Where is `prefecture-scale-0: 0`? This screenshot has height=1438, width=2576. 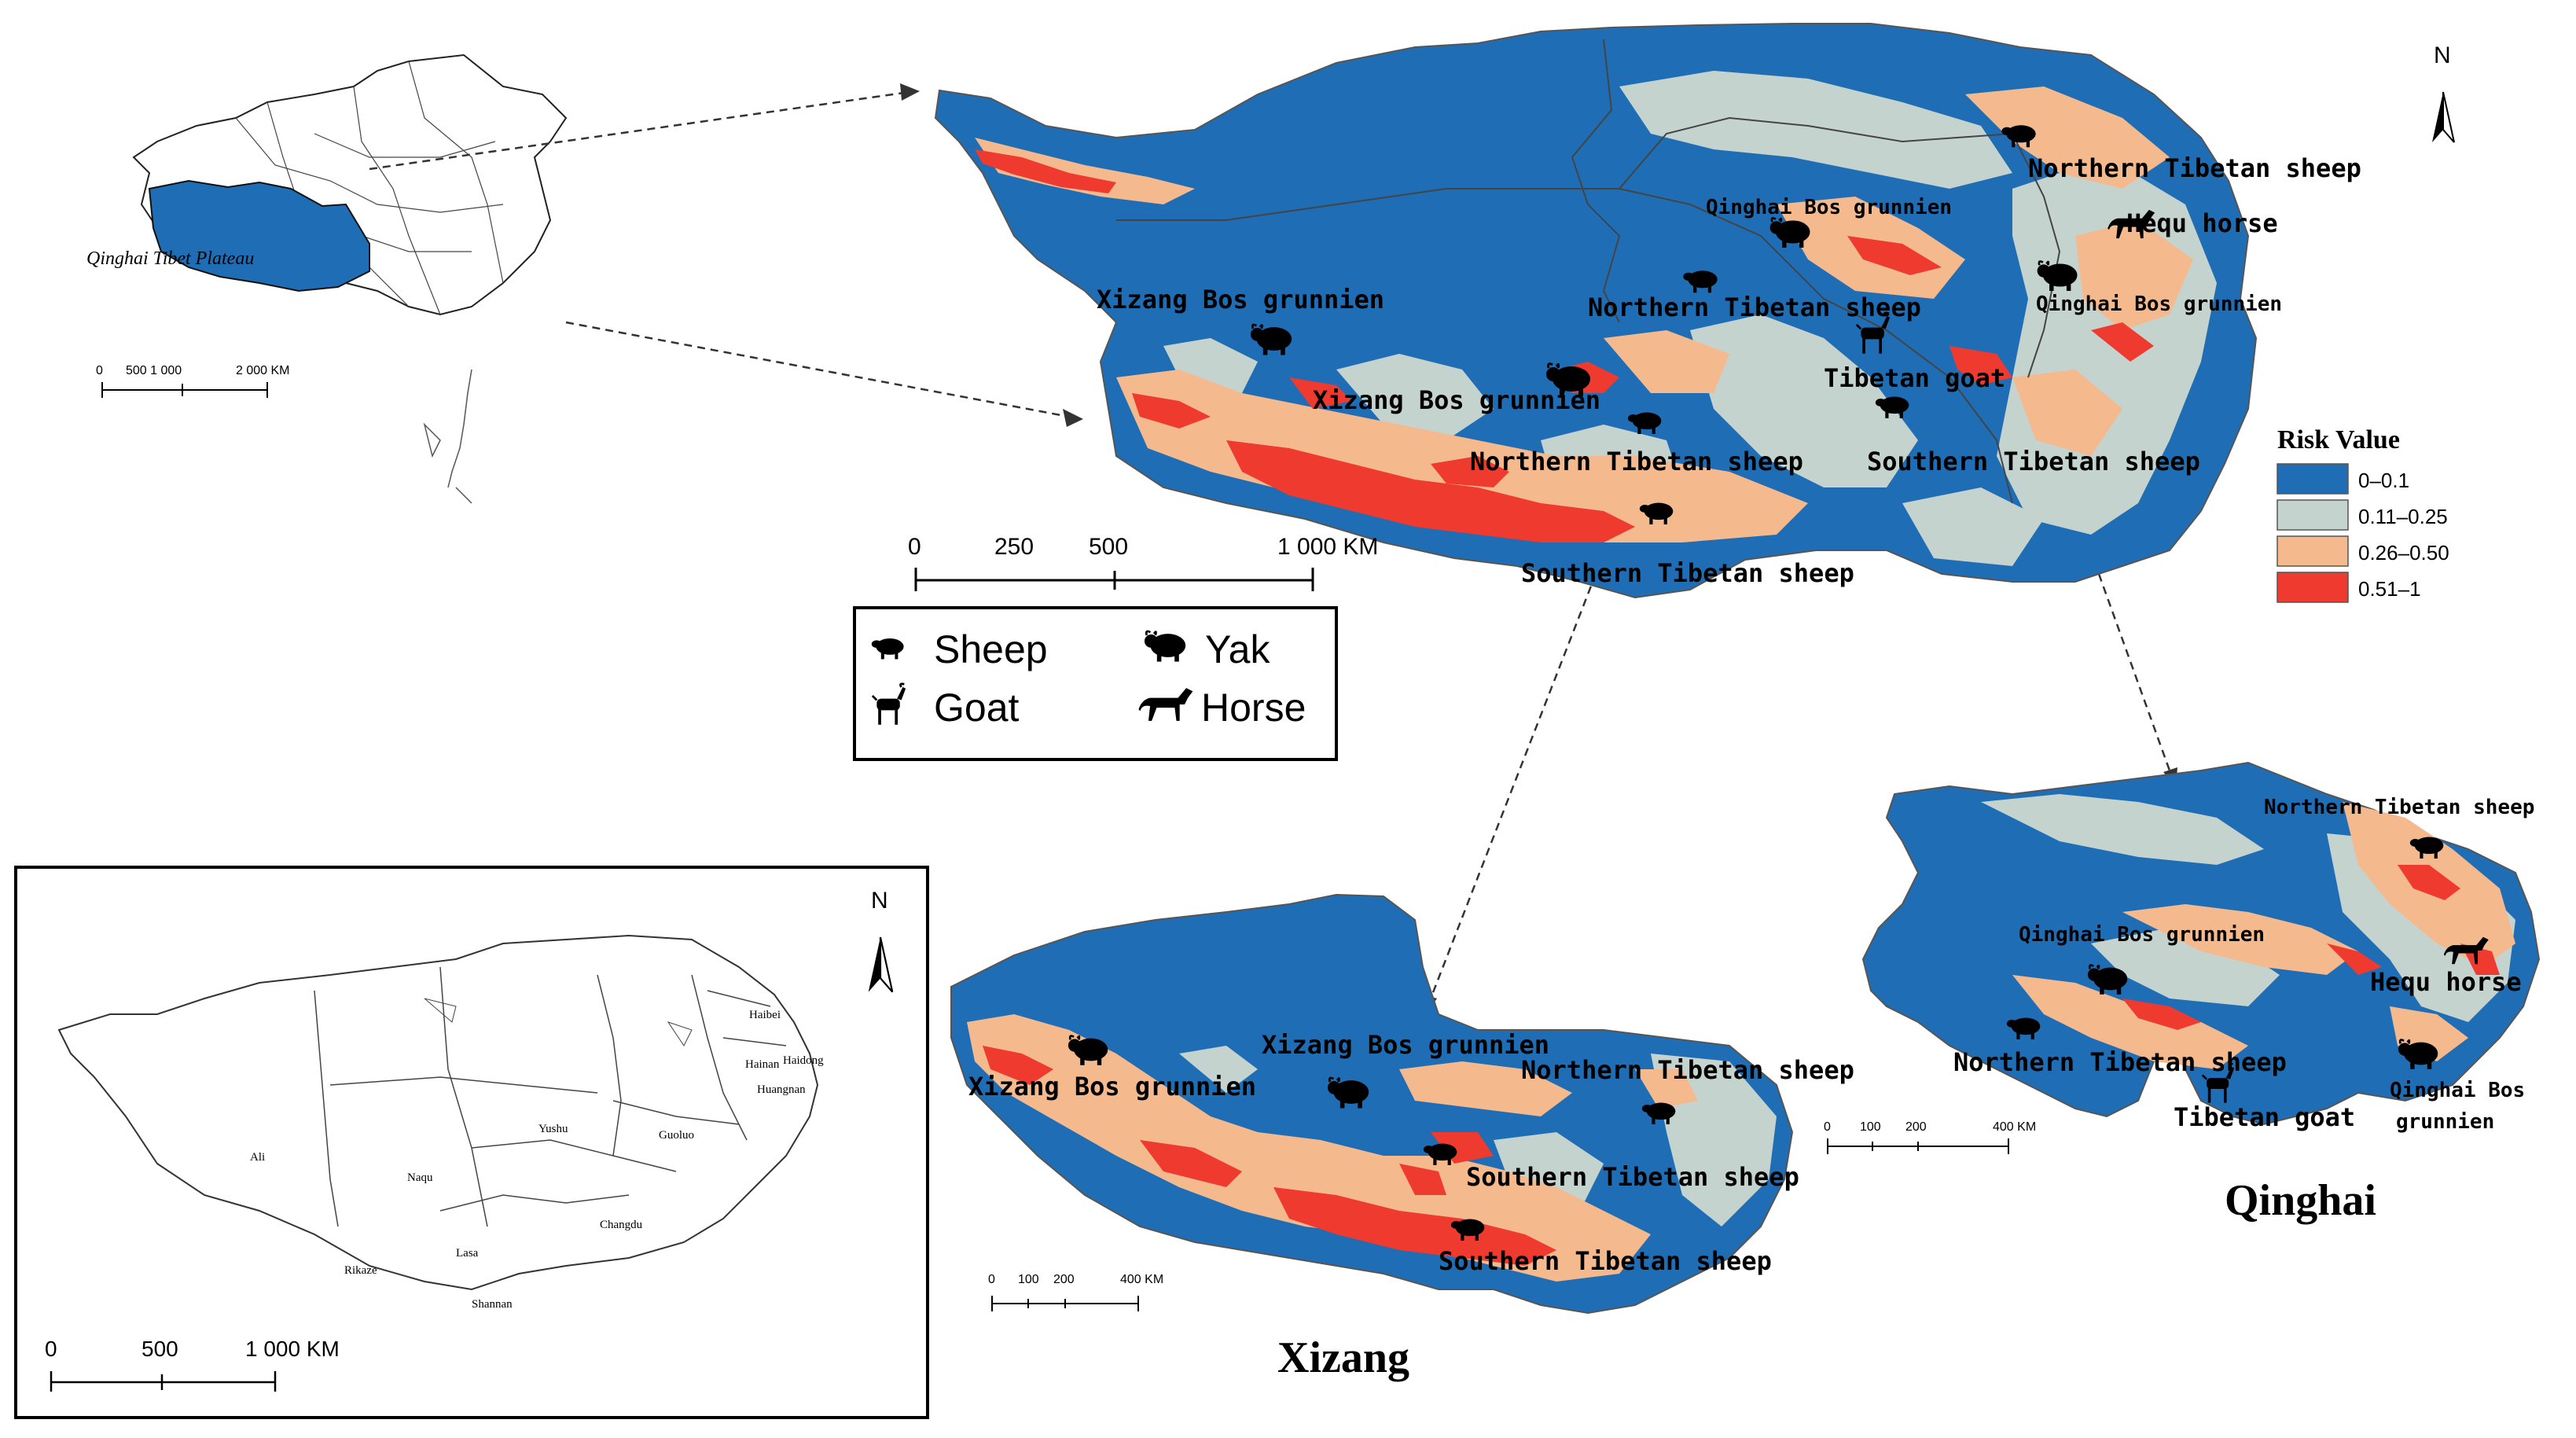 prefecture-scale-0: 0 is located at coordinates (51, 1349).